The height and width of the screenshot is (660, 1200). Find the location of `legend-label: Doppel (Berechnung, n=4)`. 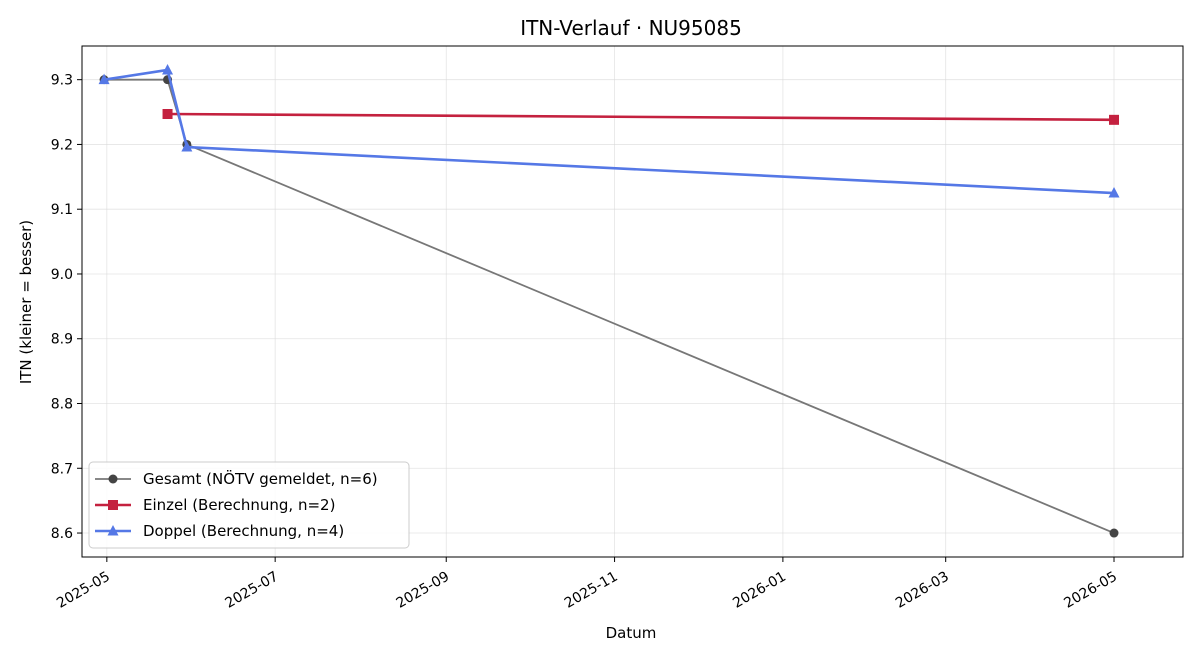

legend-label: Doppel (Berechnung, n=4) is located at coordinates (243, 531).